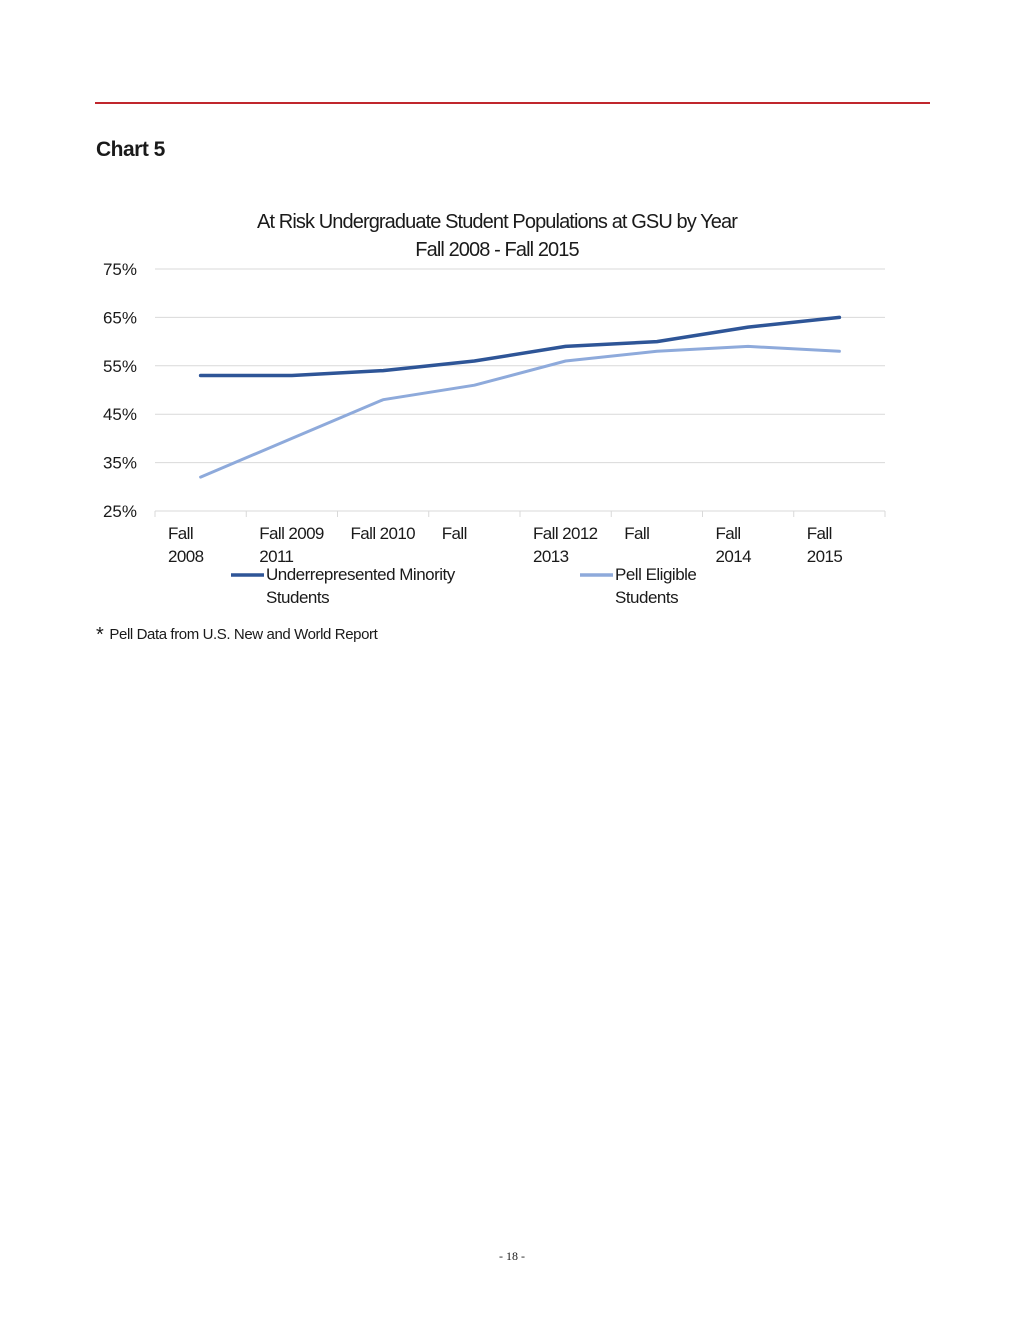 The image size is (1024, 1325). What do you see at coordinates (734, 556) in the screenshot?
I see `x-tick-label: 2014` at bounding box center [734, 556].